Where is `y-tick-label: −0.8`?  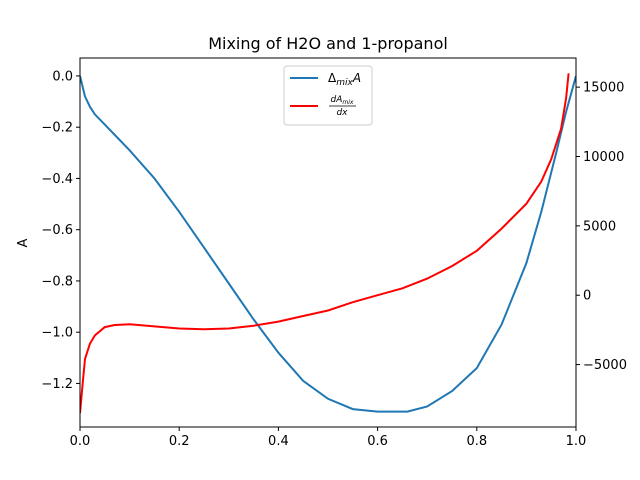 y-tick-label: −0.8 is located at coordinates (57, 281).